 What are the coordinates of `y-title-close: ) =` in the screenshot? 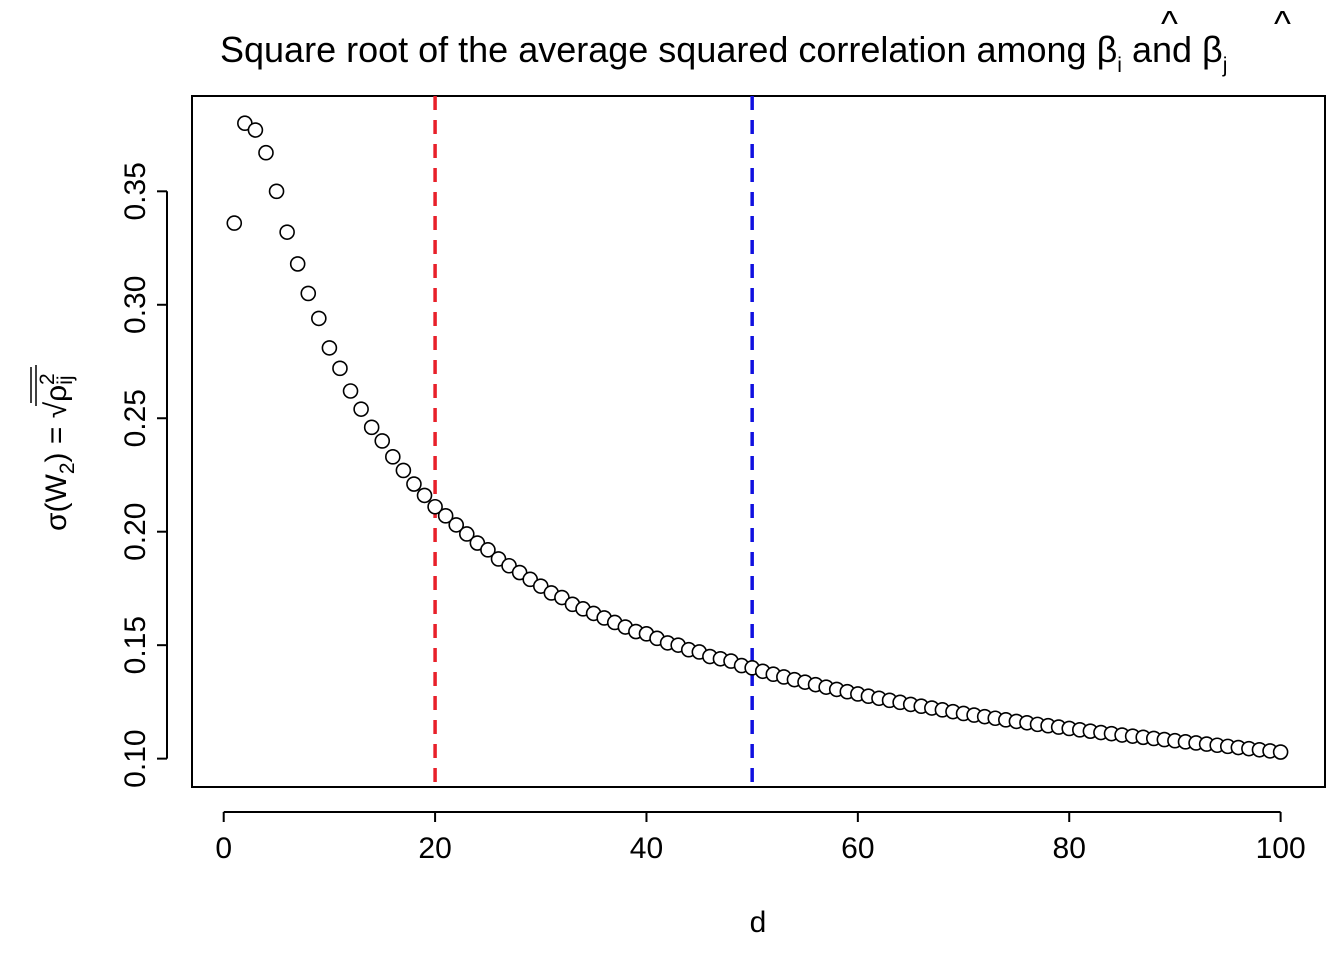 It's located at (56, 440).